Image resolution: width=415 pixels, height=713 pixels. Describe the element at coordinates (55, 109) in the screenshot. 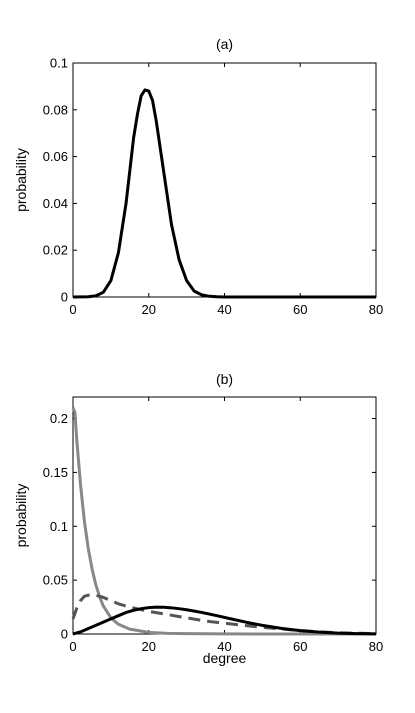

I see `y-tick-label: 0.08` at that location.